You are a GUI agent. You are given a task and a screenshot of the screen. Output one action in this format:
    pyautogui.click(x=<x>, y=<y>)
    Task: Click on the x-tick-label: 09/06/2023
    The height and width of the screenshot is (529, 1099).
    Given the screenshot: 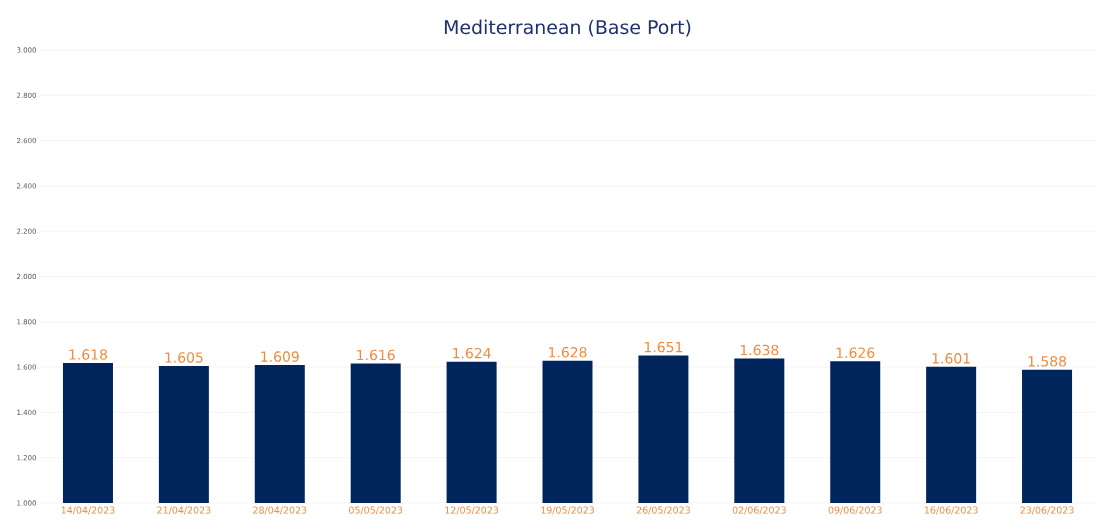 What is the action you would take?
    pyautogui.click(x=855, y=510)
    